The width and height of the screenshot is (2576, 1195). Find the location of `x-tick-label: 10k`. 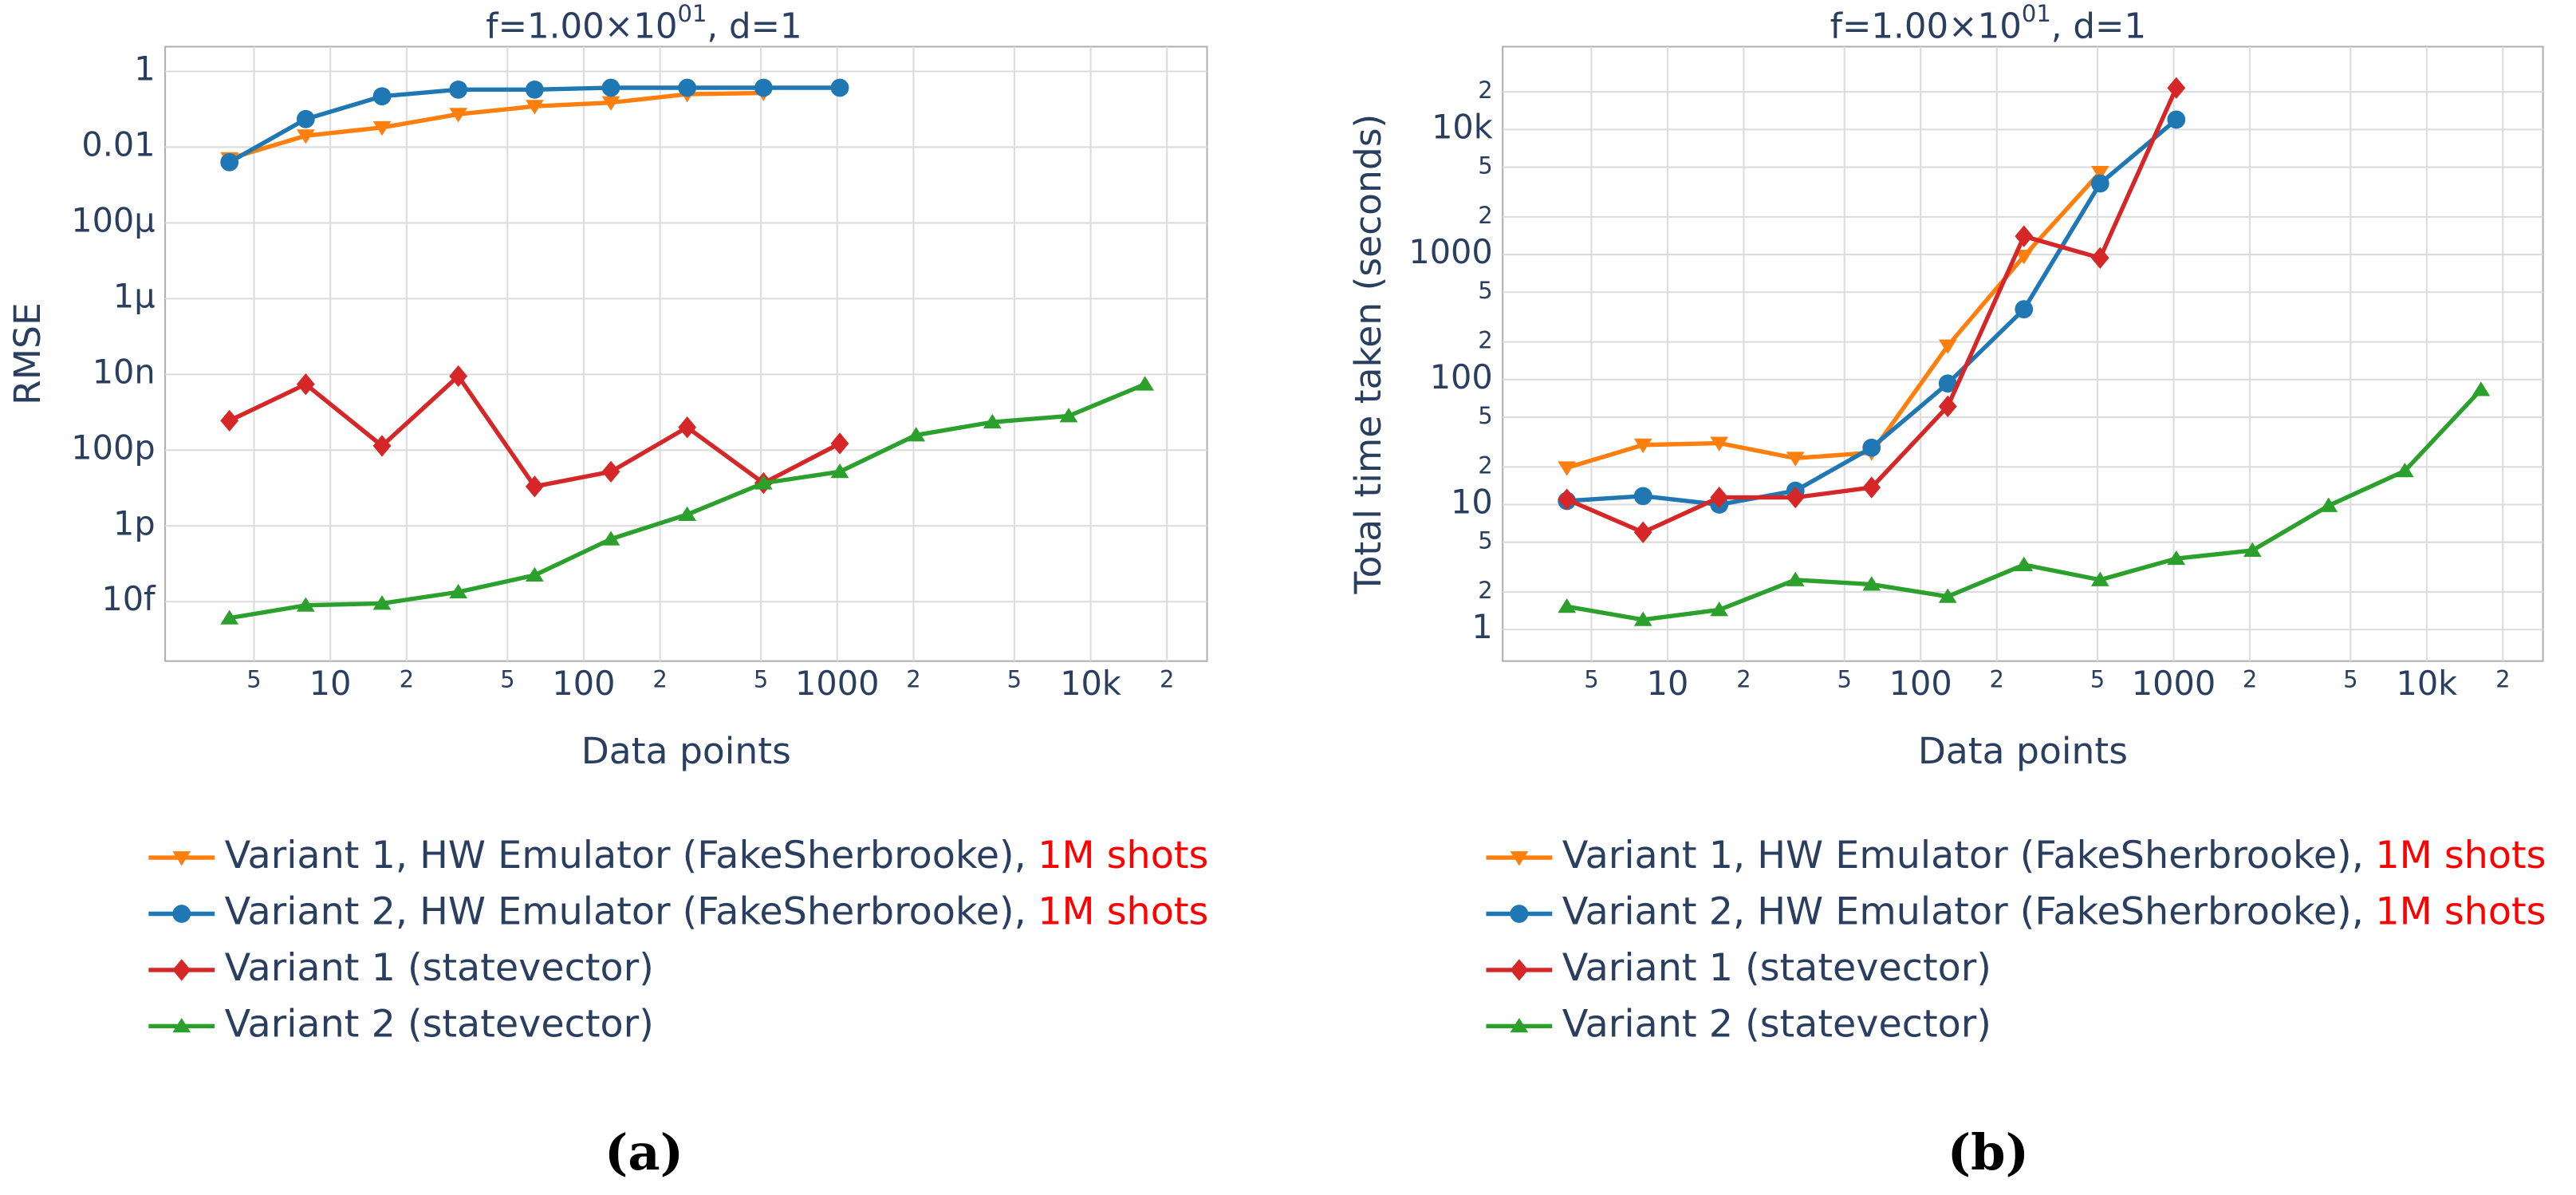

x-tick-label: 10k is located at coordinates (2426, 684).